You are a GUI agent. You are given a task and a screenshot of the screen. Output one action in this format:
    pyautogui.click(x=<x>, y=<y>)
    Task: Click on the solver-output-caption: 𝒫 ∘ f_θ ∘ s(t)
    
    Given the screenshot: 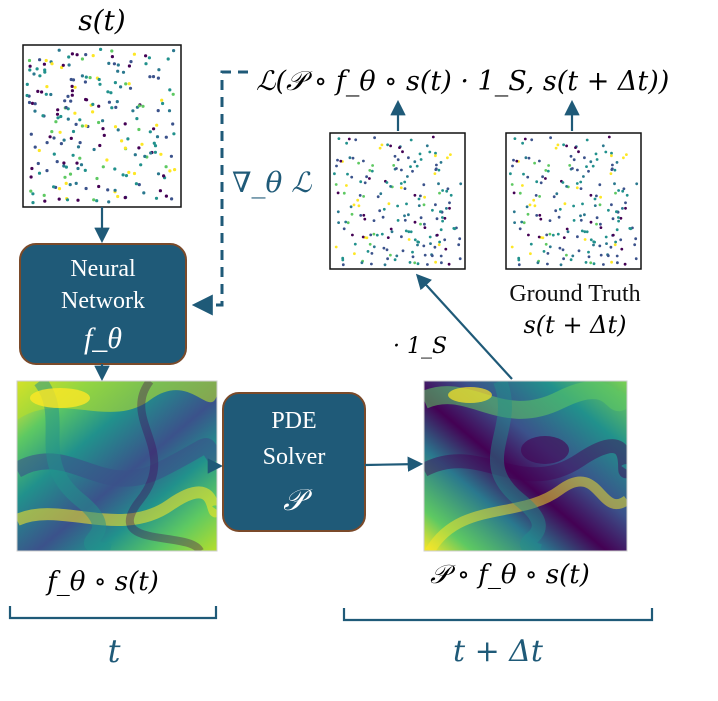 What is the action you would take?
    pyautogui.click(x=510, y=575)
    